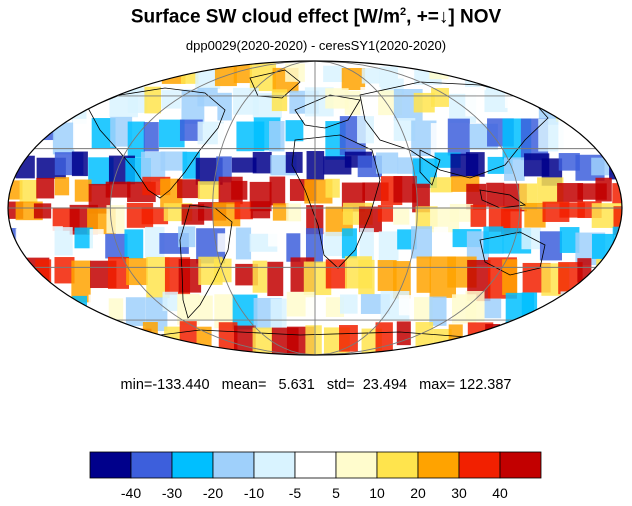 This screenshot has height=506, width=632. What do you see at coordinates (172, 493) in the screenshot?
I see `colorbar-tick-label: -30` at bounding box center [172, 493].